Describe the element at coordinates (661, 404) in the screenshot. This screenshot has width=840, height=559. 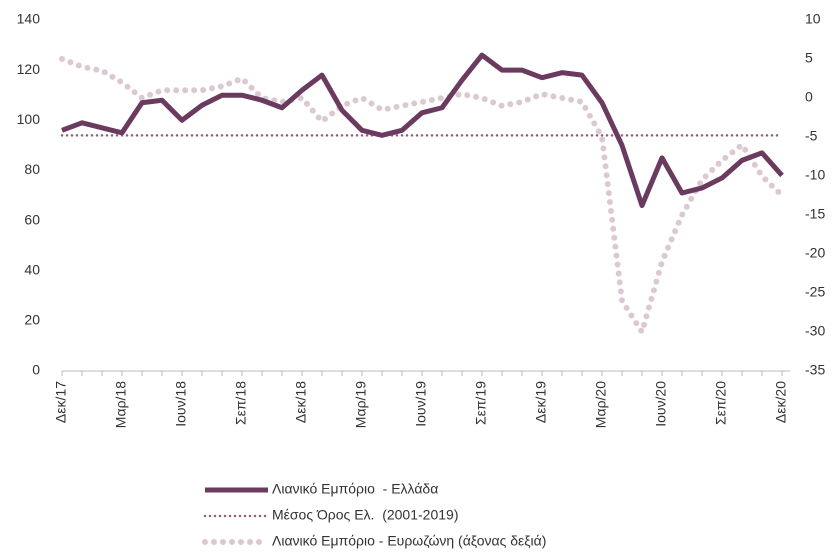
I see `x-tick-label: Ιουν/20` at that location.